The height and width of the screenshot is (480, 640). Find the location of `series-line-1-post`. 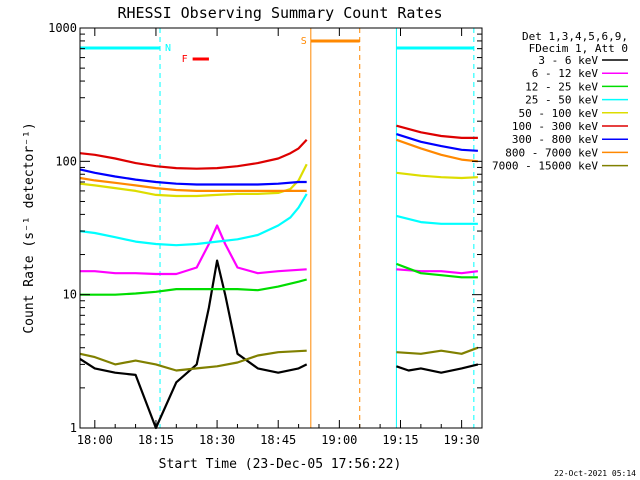

series-line-1-post is located at coordinates (437, 271).